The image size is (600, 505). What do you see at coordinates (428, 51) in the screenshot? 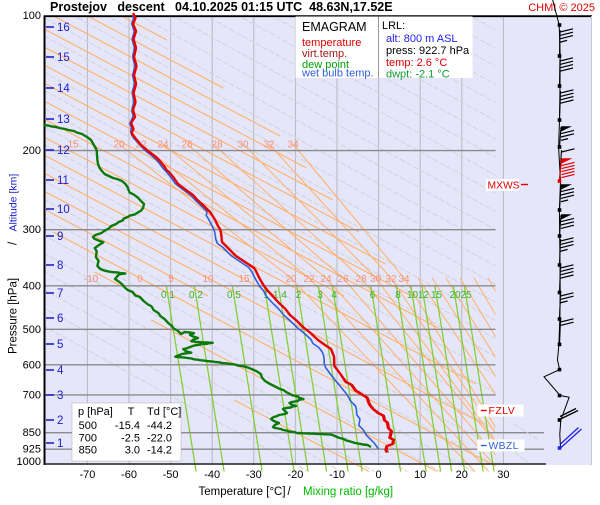
I see `svg-text: press: 922.7 hPa` at bounding box center [428, 51].